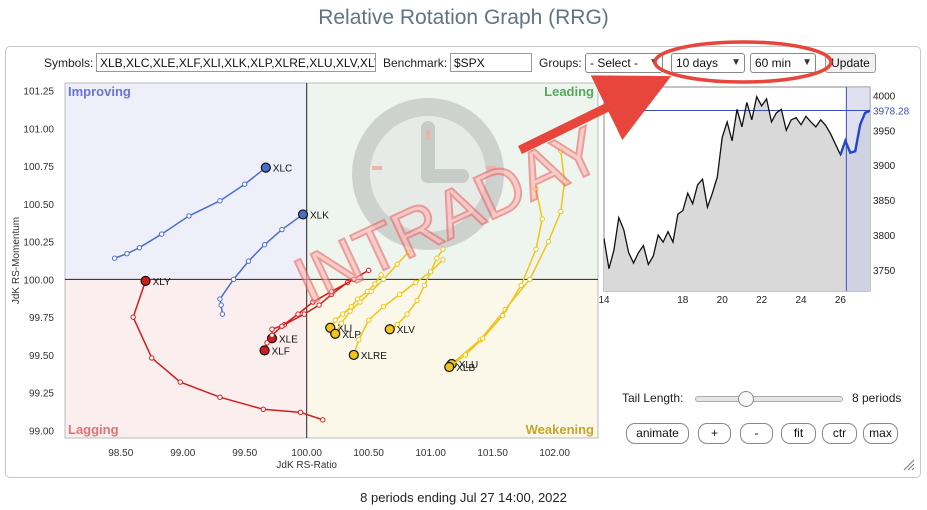 The width and height of the screenshot is (927, 510). Describe the element at coordinates (162, 282) in the screenshot. I see `series-label-xly: XLY` at that location.